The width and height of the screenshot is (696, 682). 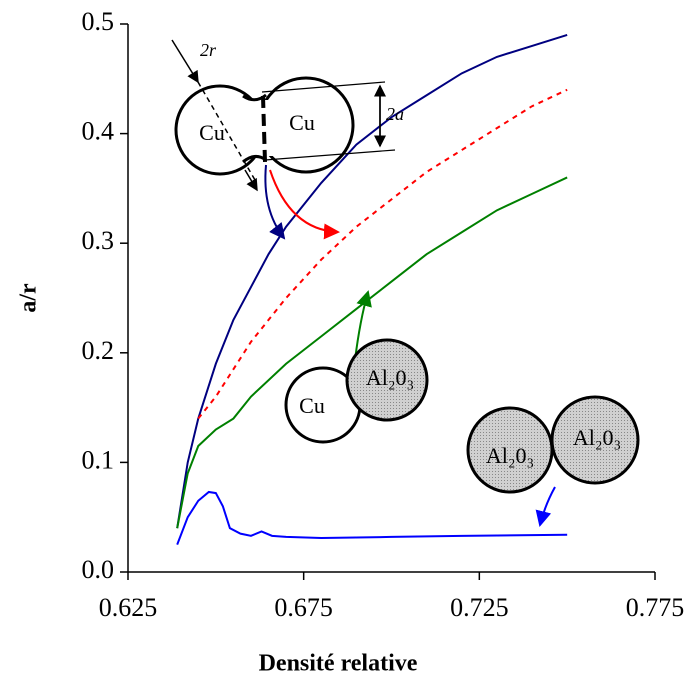 What do you see at coordinates (98, 131) in the screenshot?
I see `y-tick-label: 0.4` at bounding box center [98, 131].